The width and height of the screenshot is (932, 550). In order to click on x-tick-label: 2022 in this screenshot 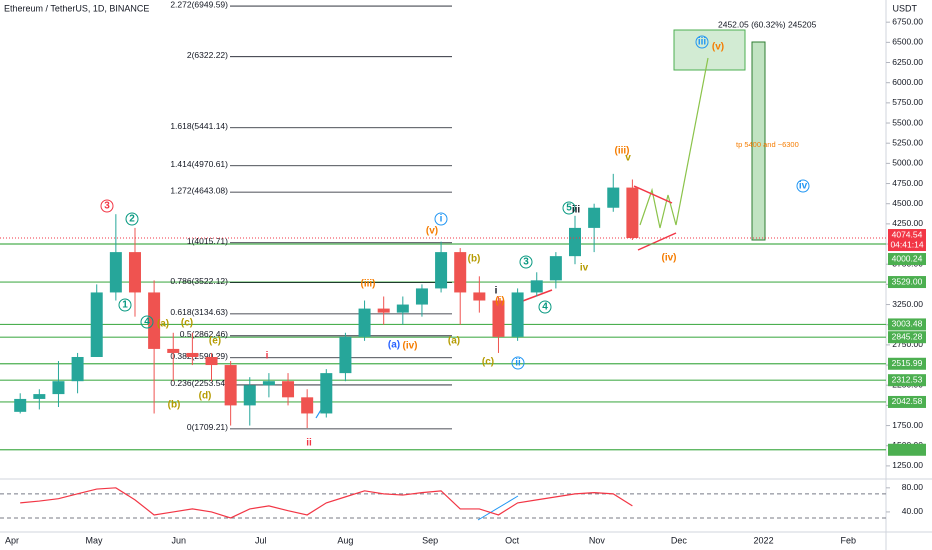, I will do `click(764, 540)`.